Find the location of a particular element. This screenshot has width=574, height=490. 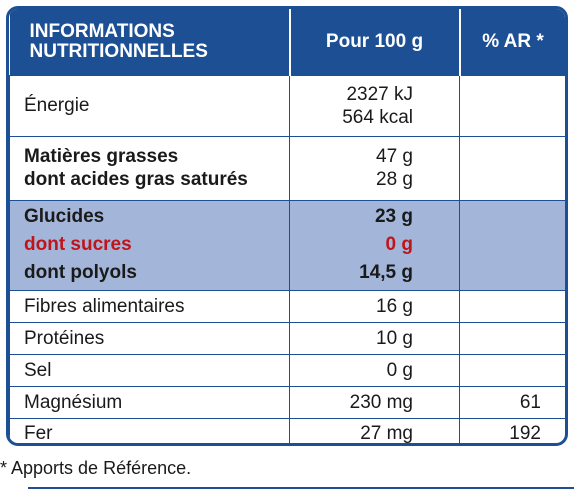

header-ar: % AR * is located at coordinates (511, 42).